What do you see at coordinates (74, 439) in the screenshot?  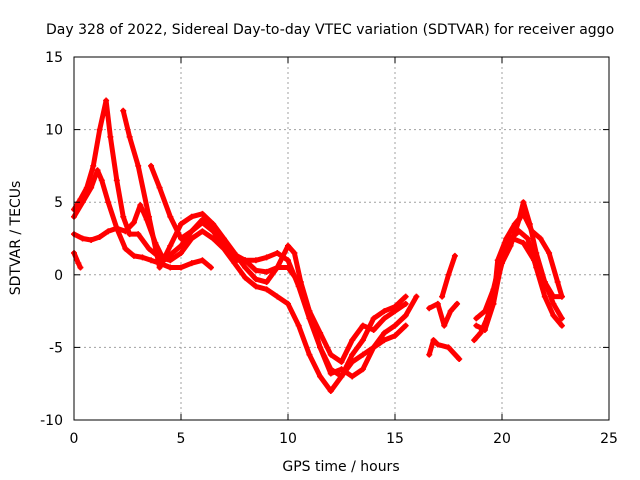 I see `x-tick-label: 0` at bounding box center [74, 439].